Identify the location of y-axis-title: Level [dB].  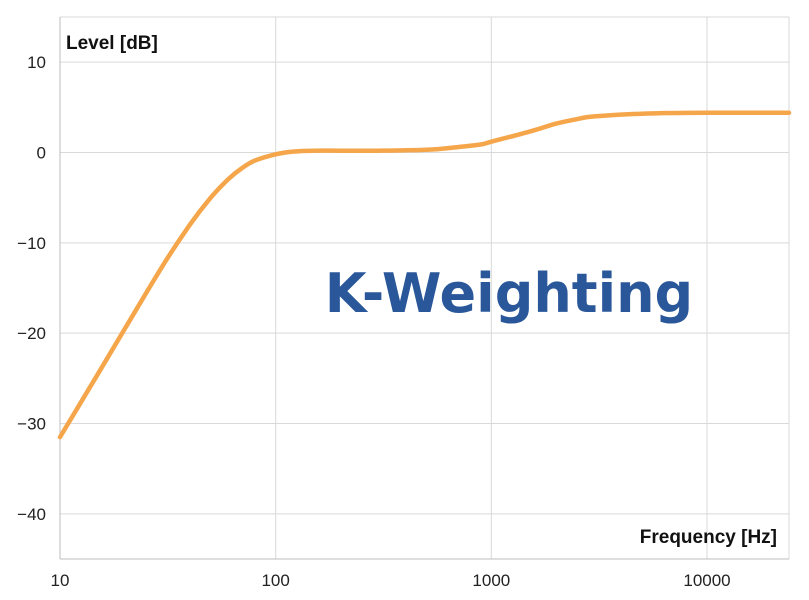
(112, 43).